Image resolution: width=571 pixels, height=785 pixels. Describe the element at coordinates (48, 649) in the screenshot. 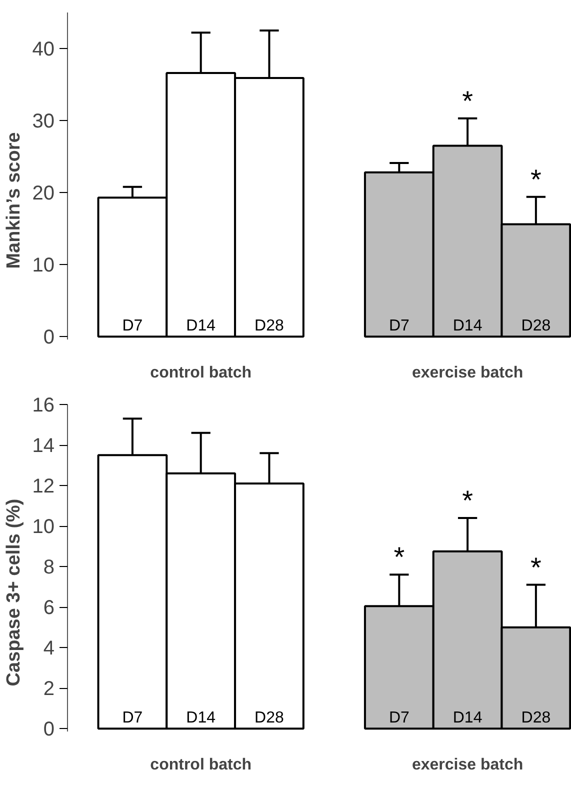

I see `y-tick-label: 4` at that location.